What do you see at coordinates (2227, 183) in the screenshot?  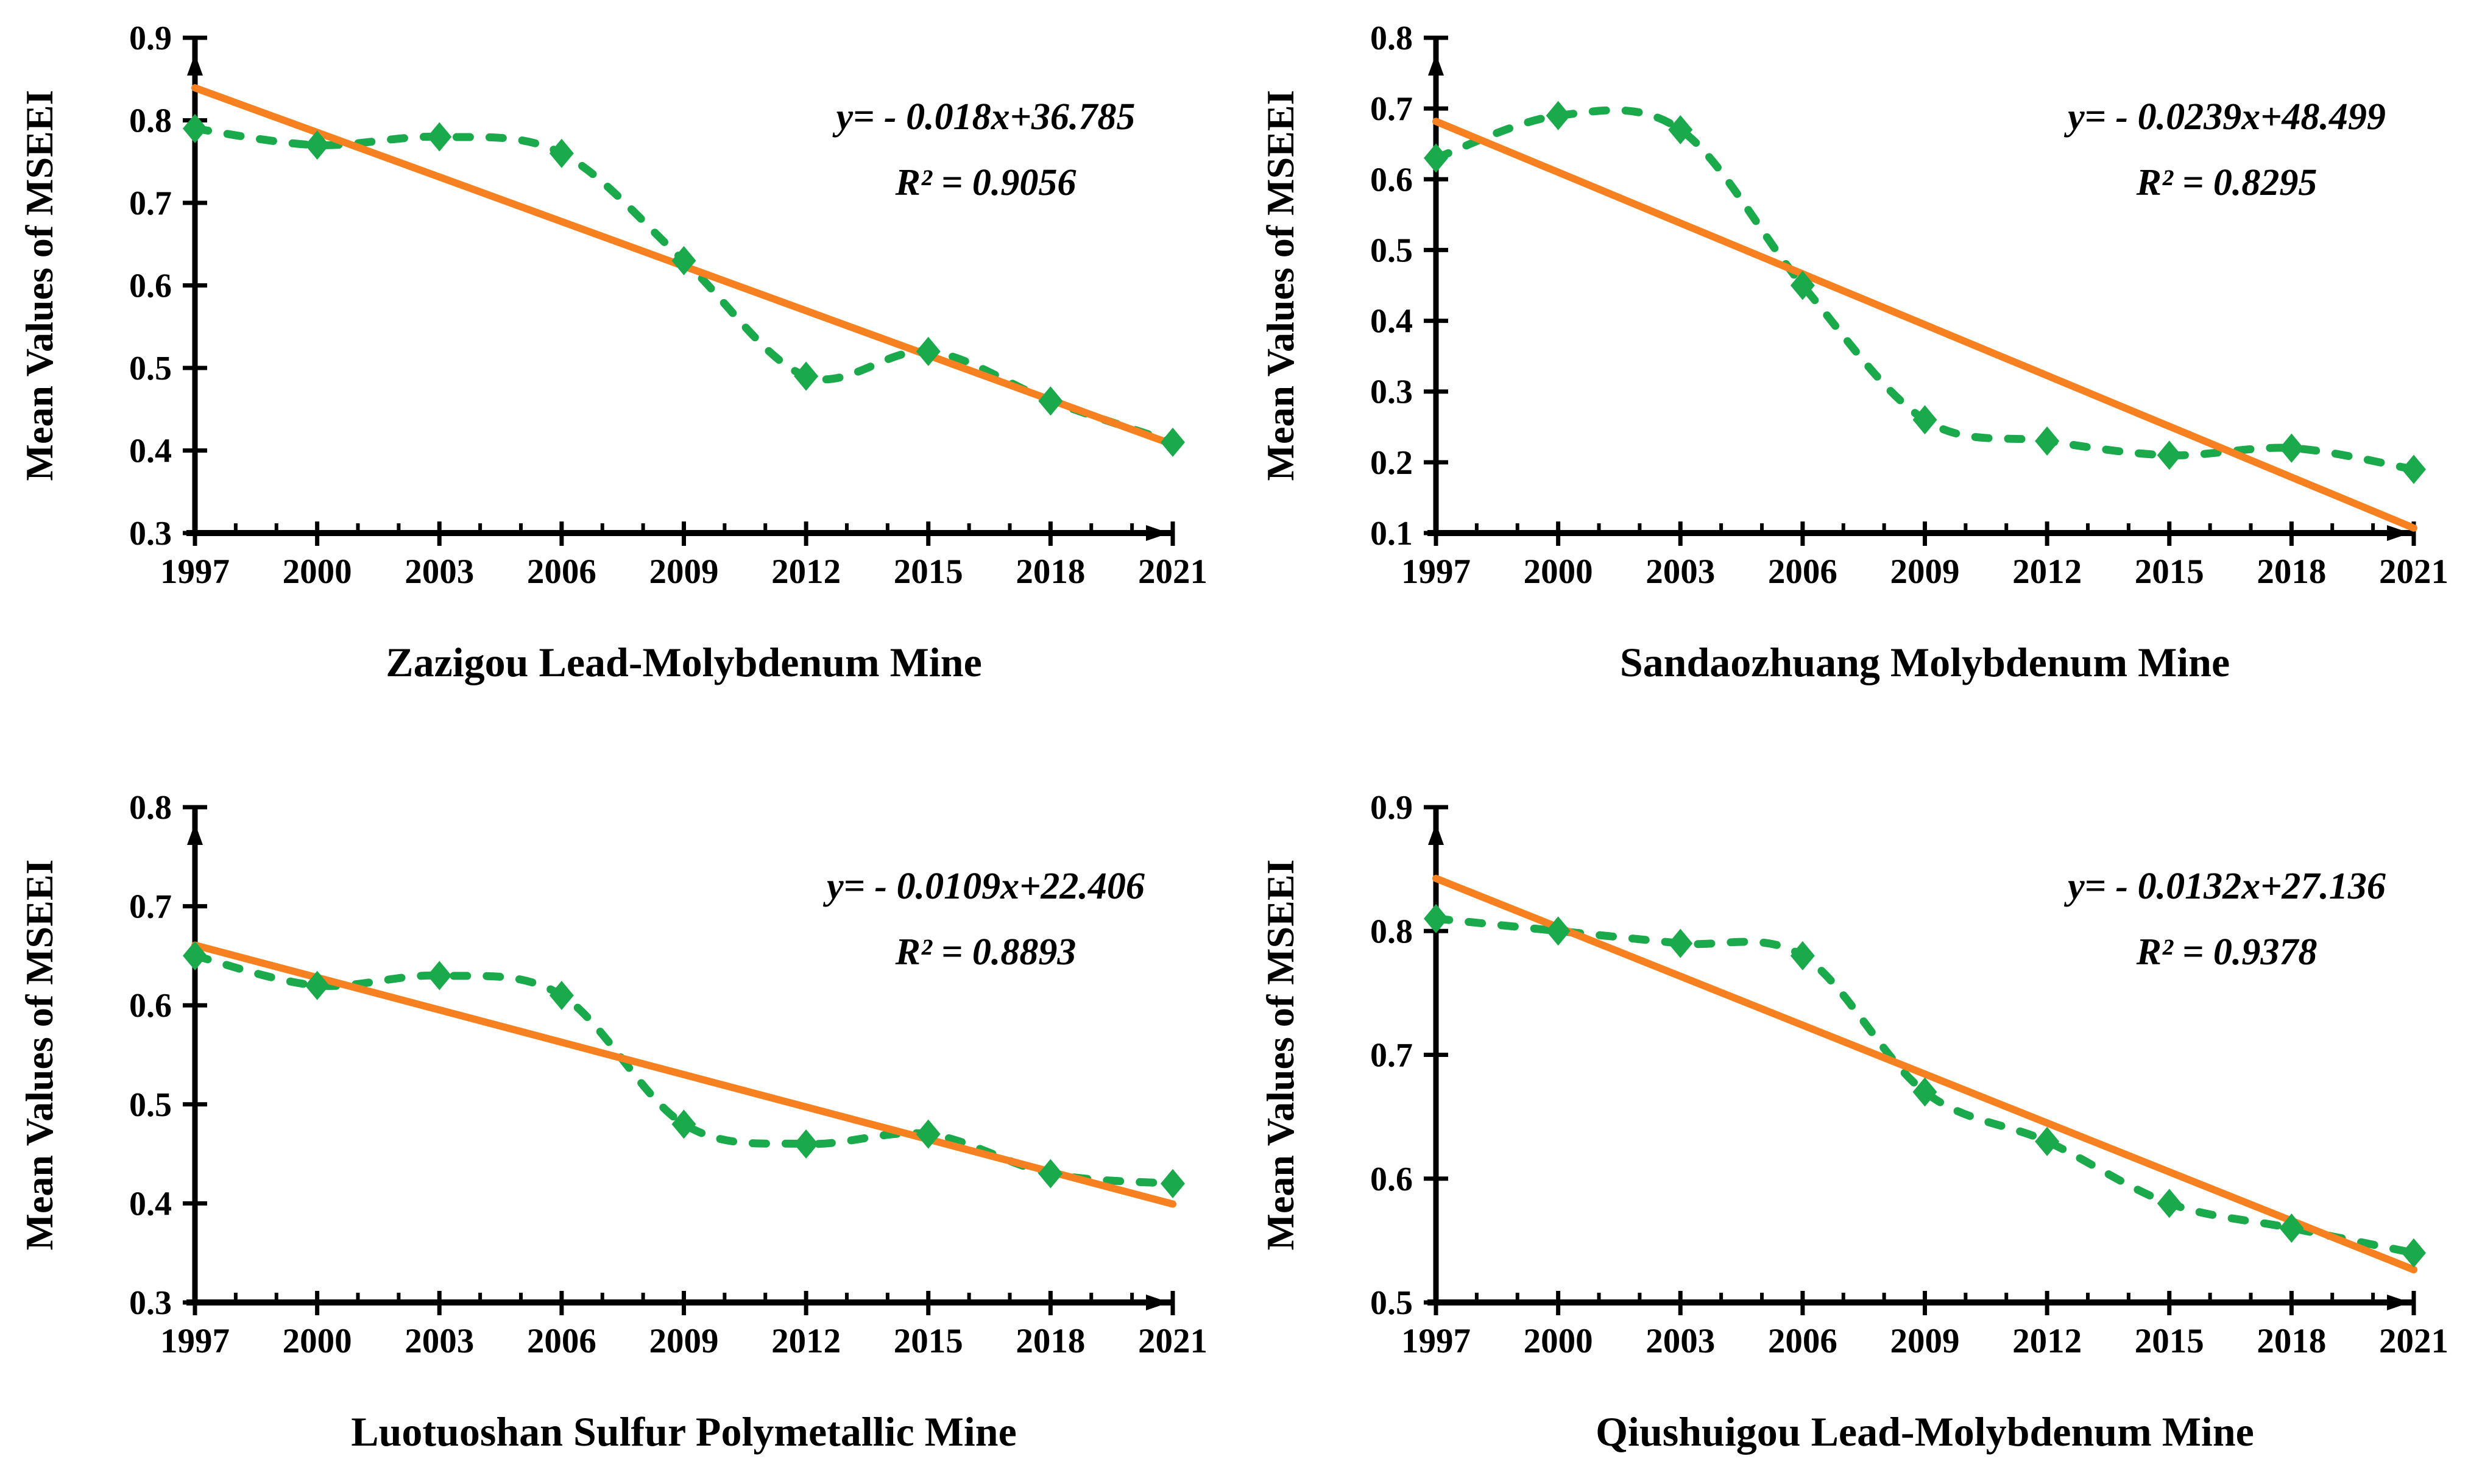 I see `r-squared-line: R² = 0.8295` at bounding box center [2227, 183].